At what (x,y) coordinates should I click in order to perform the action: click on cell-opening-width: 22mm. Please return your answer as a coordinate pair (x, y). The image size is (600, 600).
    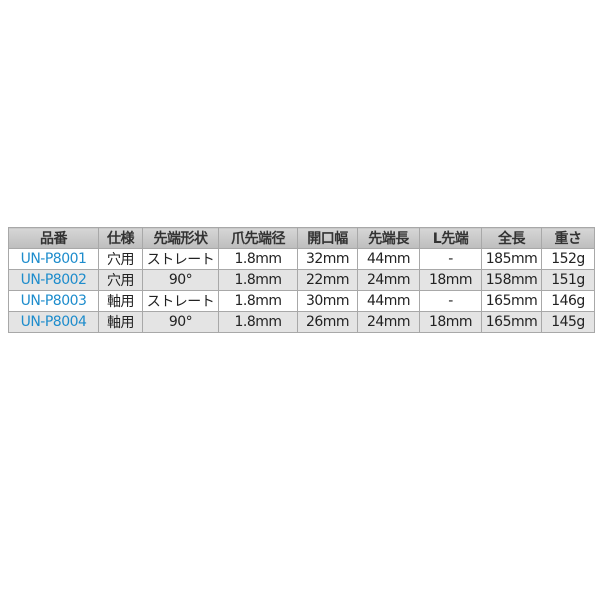
    Looking at the image, I should click on (327, 280).